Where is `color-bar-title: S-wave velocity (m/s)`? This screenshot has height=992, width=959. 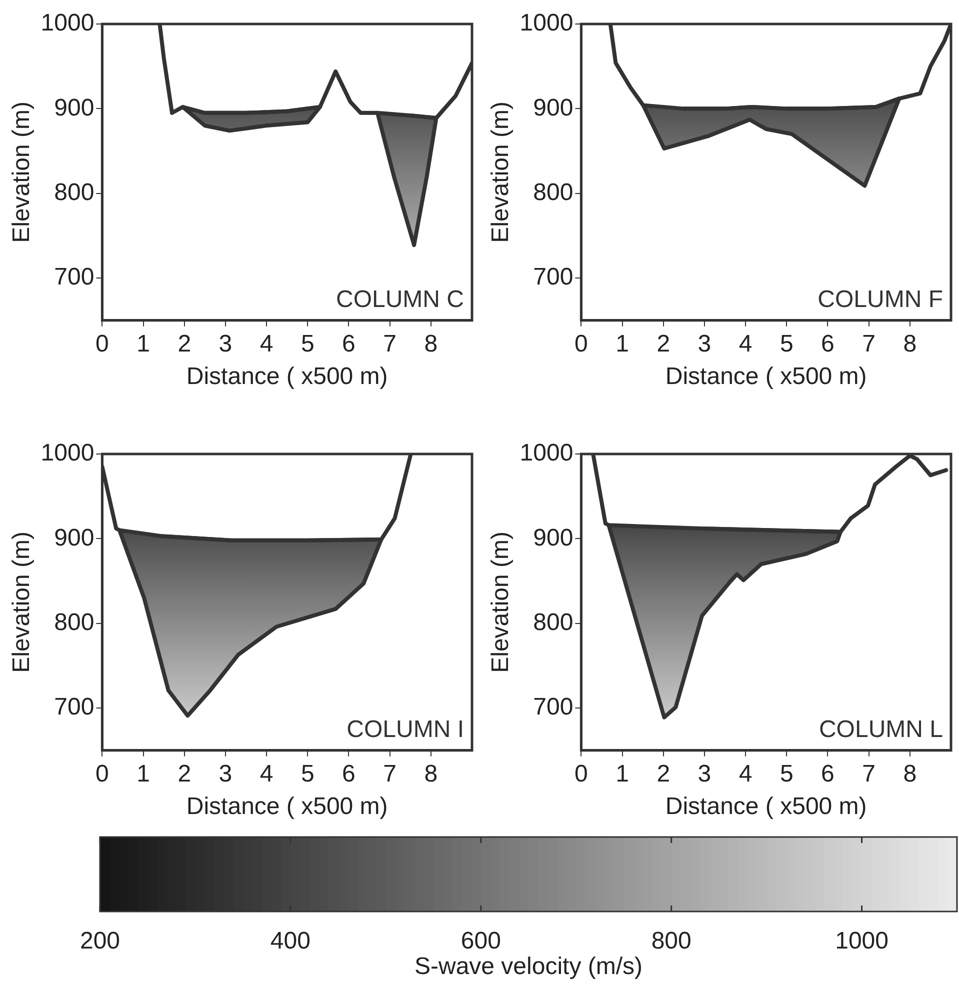 color-bar-title: S-wave velocity (m/s) is located at coordinates (528, 966).